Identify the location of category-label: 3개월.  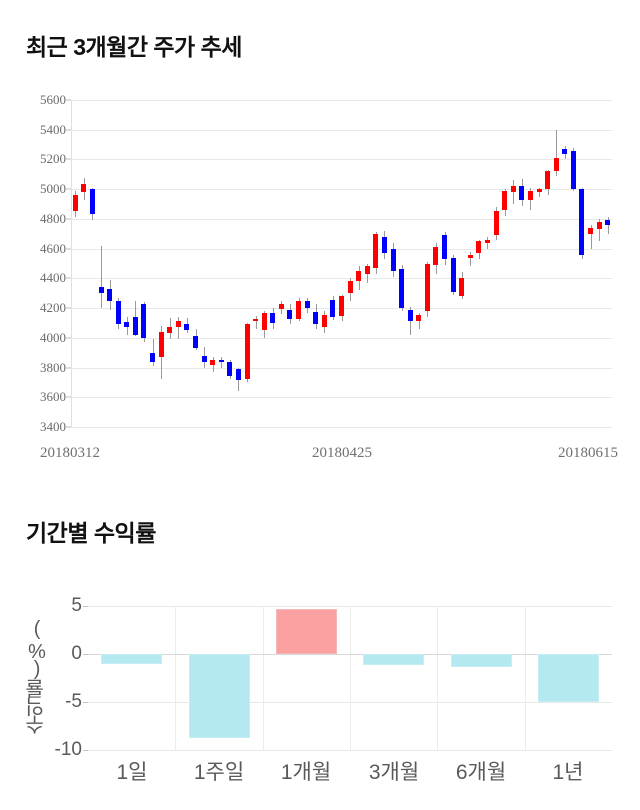
(394, 772).